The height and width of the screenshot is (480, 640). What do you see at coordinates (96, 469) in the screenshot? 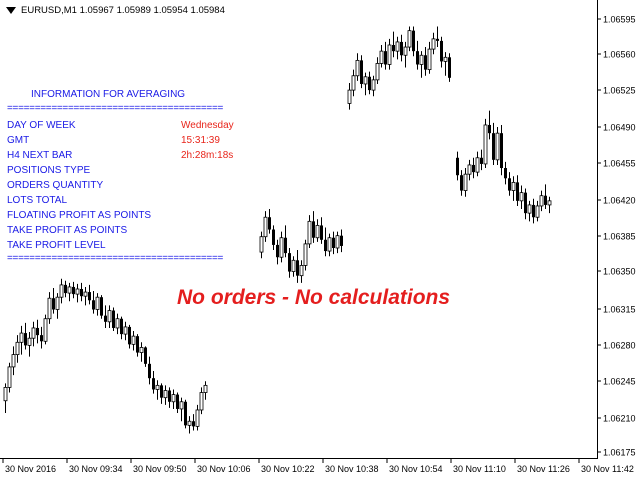
I see `time-tick-label: 30 Nov 09:34` at bounding box center [96, 469].